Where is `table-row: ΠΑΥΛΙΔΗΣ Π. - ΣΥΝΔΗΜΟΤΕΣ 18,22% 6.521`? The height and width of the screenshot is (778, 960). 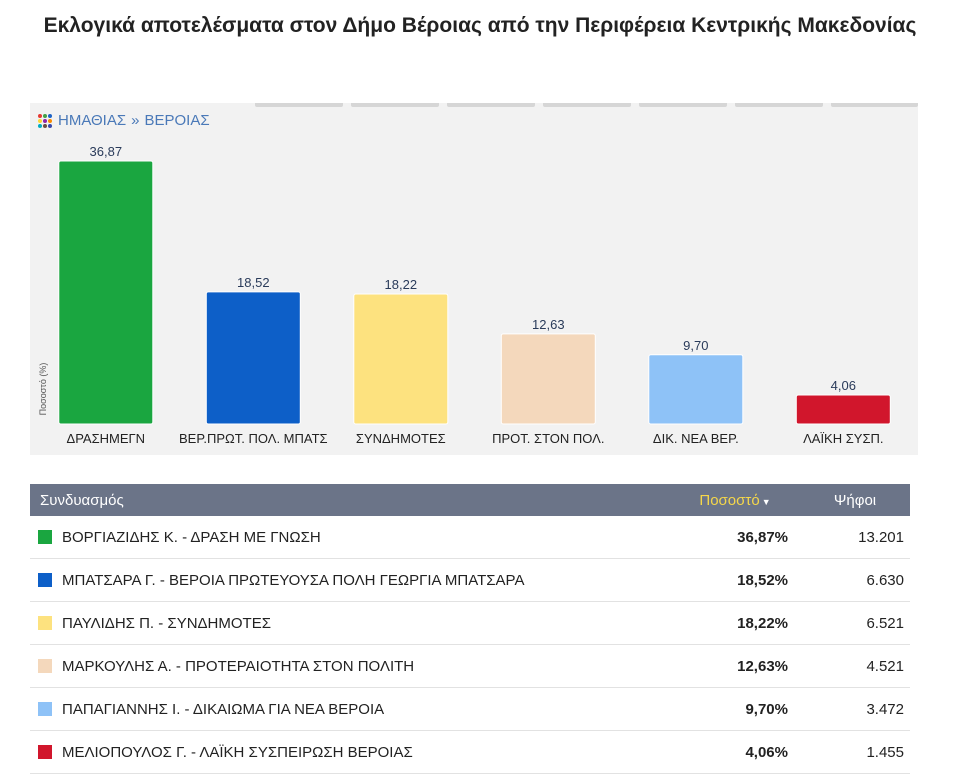
table-row: ΠΑΥΛΙΔΗΣ Π. - ΣΥΝΔΗΜΟΤΕΣ 18,22% 6.521 is located at coordinates (470, 623).